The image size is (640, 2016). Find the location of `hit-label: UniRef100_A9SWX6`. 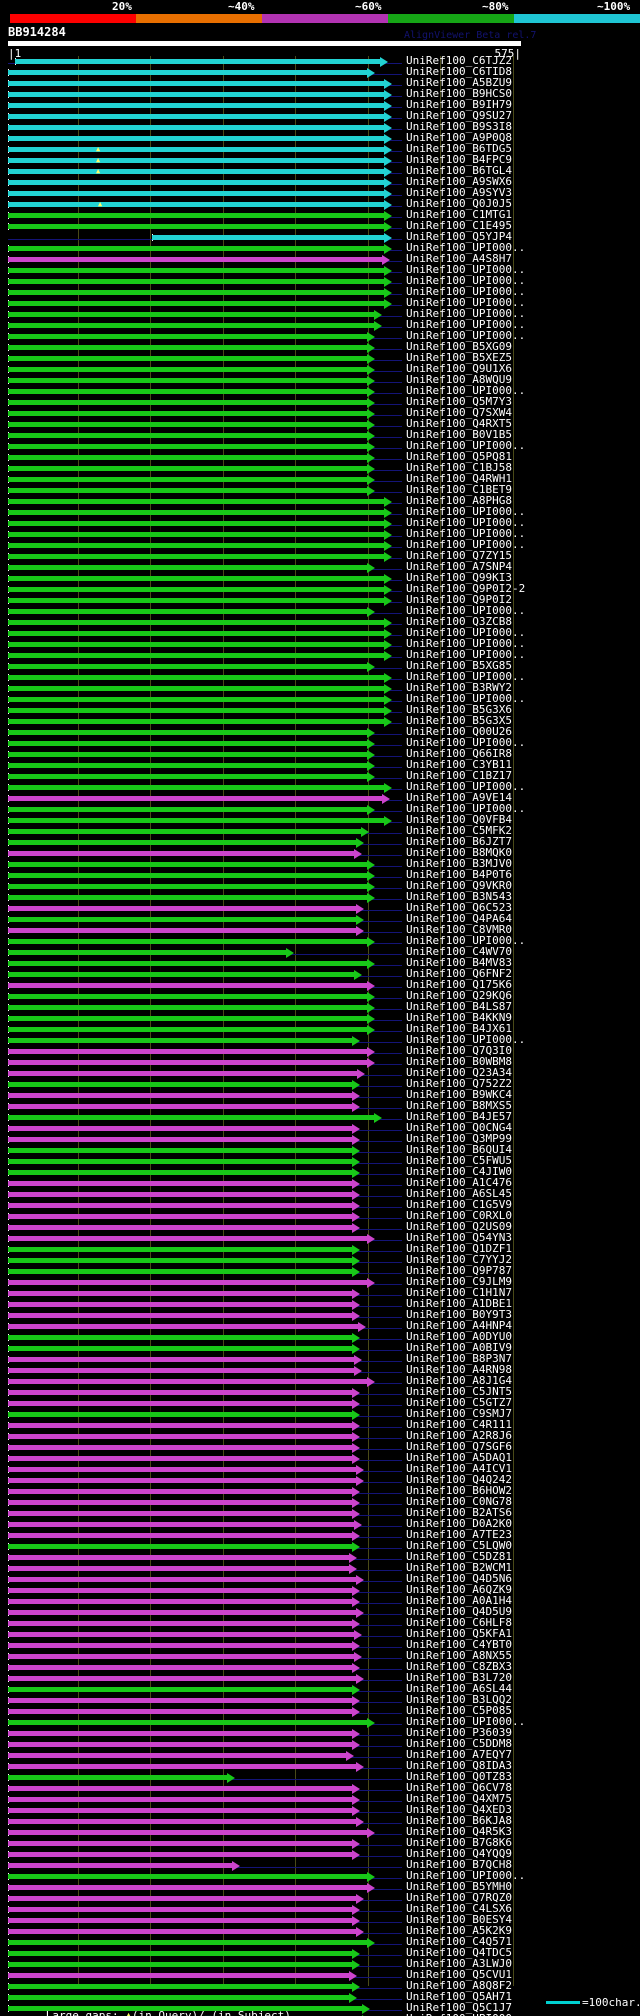

hit-label: UniRef100_A9SWX6 is located at coordinates (459, 181).